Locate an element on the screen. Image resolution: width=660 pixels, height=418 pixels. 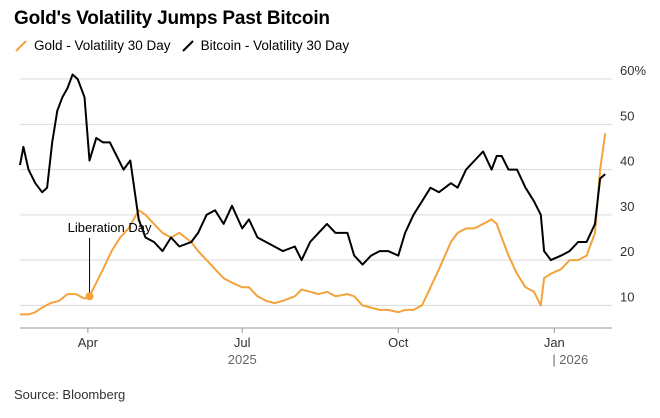
x-tick-label: Jan is located at coordinates (554, 342).